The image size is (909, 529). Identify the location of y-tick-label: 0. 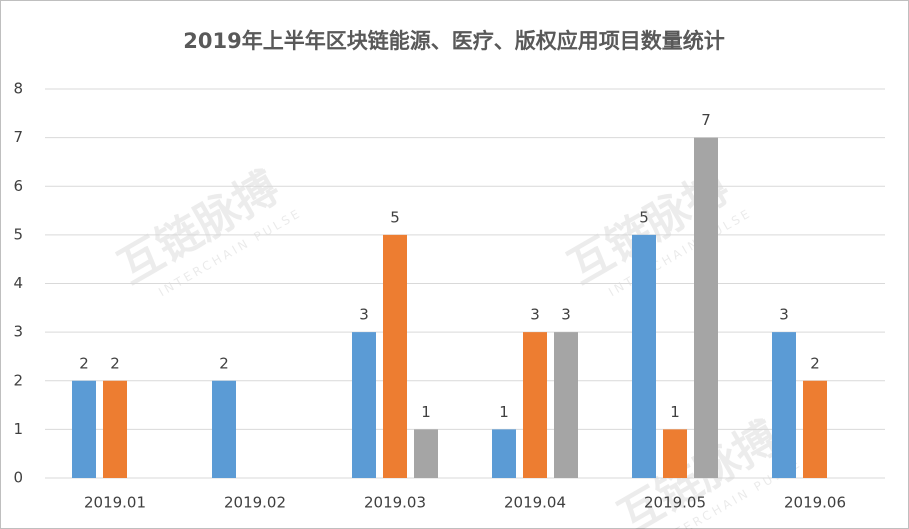
(18, 478).